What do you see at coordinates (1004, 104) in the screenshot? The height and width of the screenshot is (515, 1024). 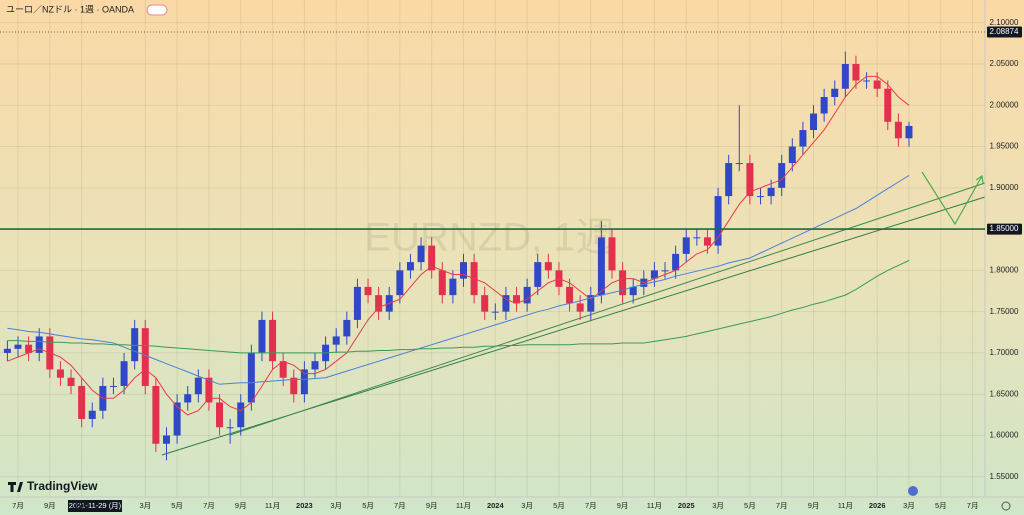 I see `y-tick-label: 2.00000` at bounding box center [1004, 104].